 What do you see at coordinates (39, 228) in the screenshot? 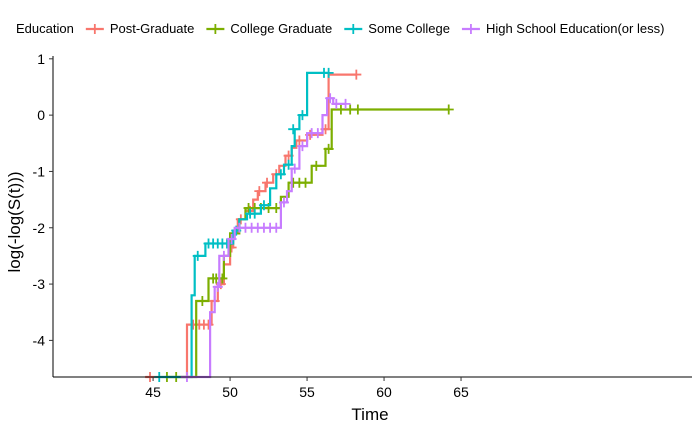
I see `y-tick-label: -2` at bounding box center [39, 228].